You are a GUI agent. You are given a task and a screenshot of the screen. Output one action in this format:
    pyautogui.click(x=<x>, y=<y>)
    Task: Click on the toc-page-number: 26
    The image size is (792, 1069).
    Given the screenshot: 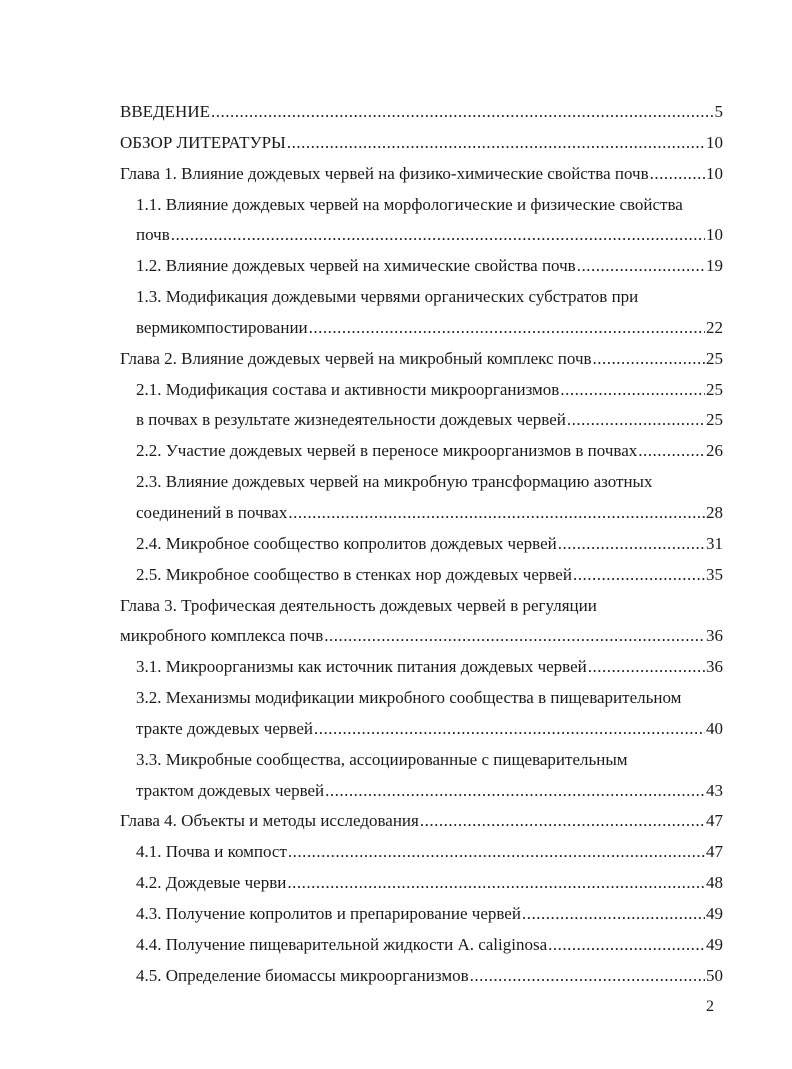 What is the action you would take?
    pyautogui.click(x=714, y=451)
    